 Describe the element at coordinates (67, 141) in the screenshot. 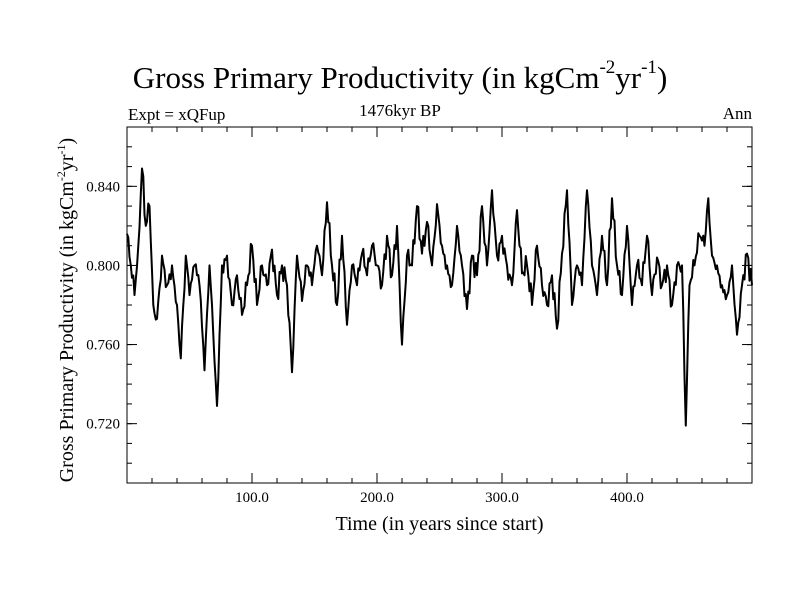

I see `y-label-text: )` at that location.